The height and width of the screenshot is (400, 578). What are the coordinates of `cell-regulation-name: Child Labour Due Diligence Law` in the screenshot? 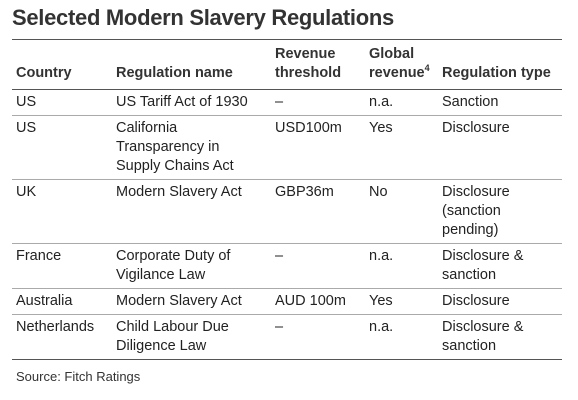 It's located at (191, 337).